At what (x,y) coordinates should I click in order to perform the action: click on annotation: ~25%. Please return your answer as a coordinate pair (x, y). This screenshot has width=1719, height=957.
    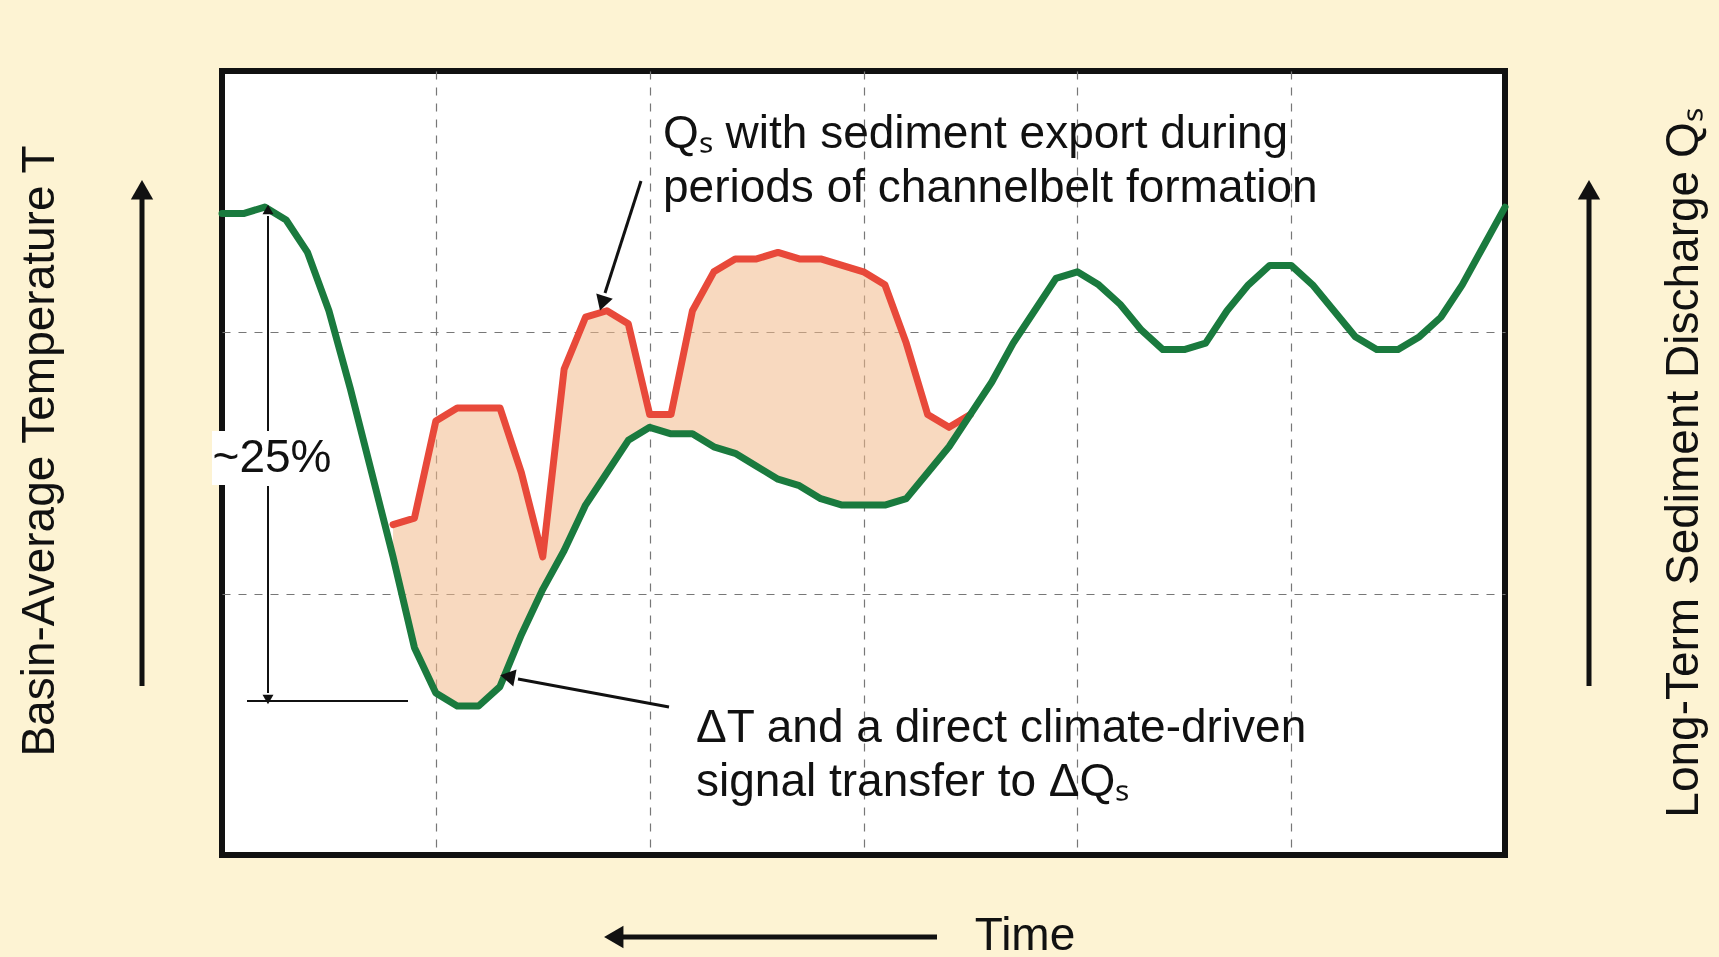
    Looking at the image, I should click on (272, 456).